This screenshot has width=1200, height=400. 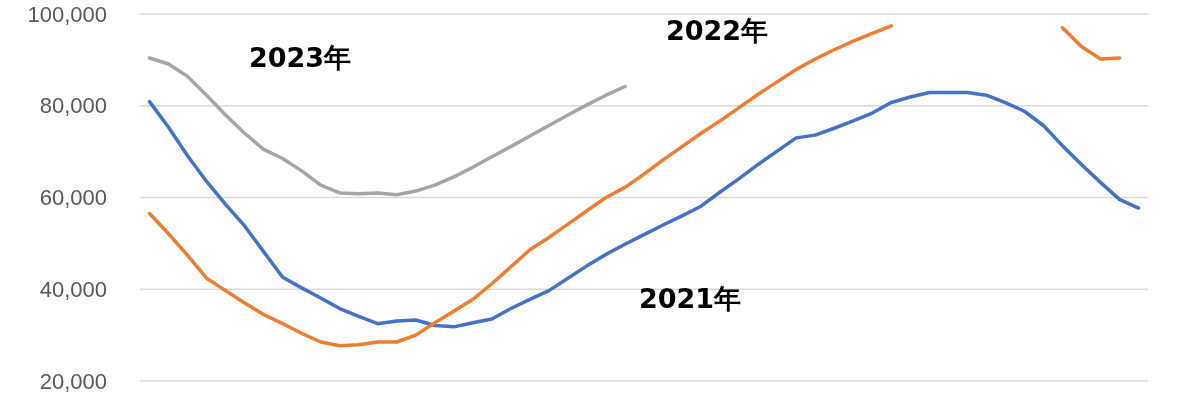 What do you see at coordinates (73, 381) in the screenshot?
I see `y-tick-label: 20,000` at bounding box center [73, 381].